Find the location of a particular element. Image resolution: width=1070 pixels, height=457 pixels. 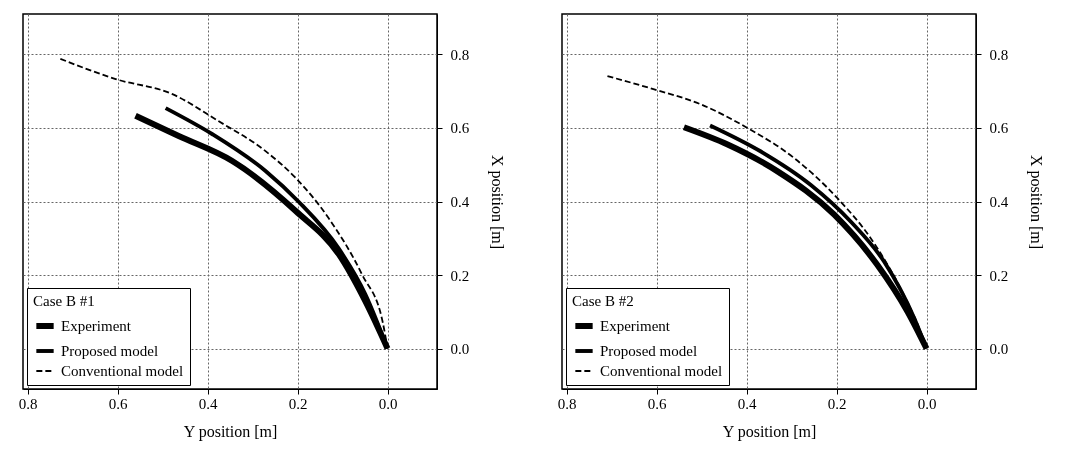

legend-title: Case B #1 is located at coordinates (64, 301).